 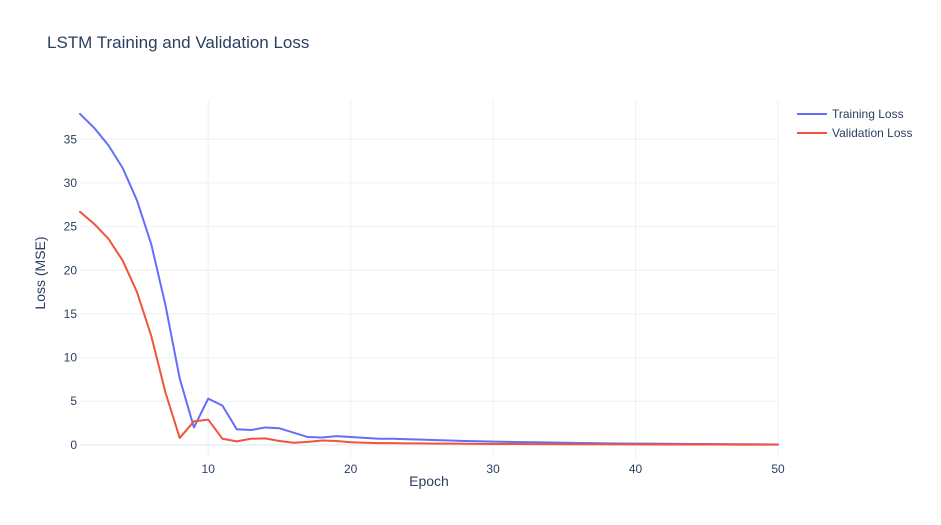 What do you see at coordinates (40, 272) in the screenshot?
I see `y-axis-title: Loss (MSE)` at bounding box center [40, 272].